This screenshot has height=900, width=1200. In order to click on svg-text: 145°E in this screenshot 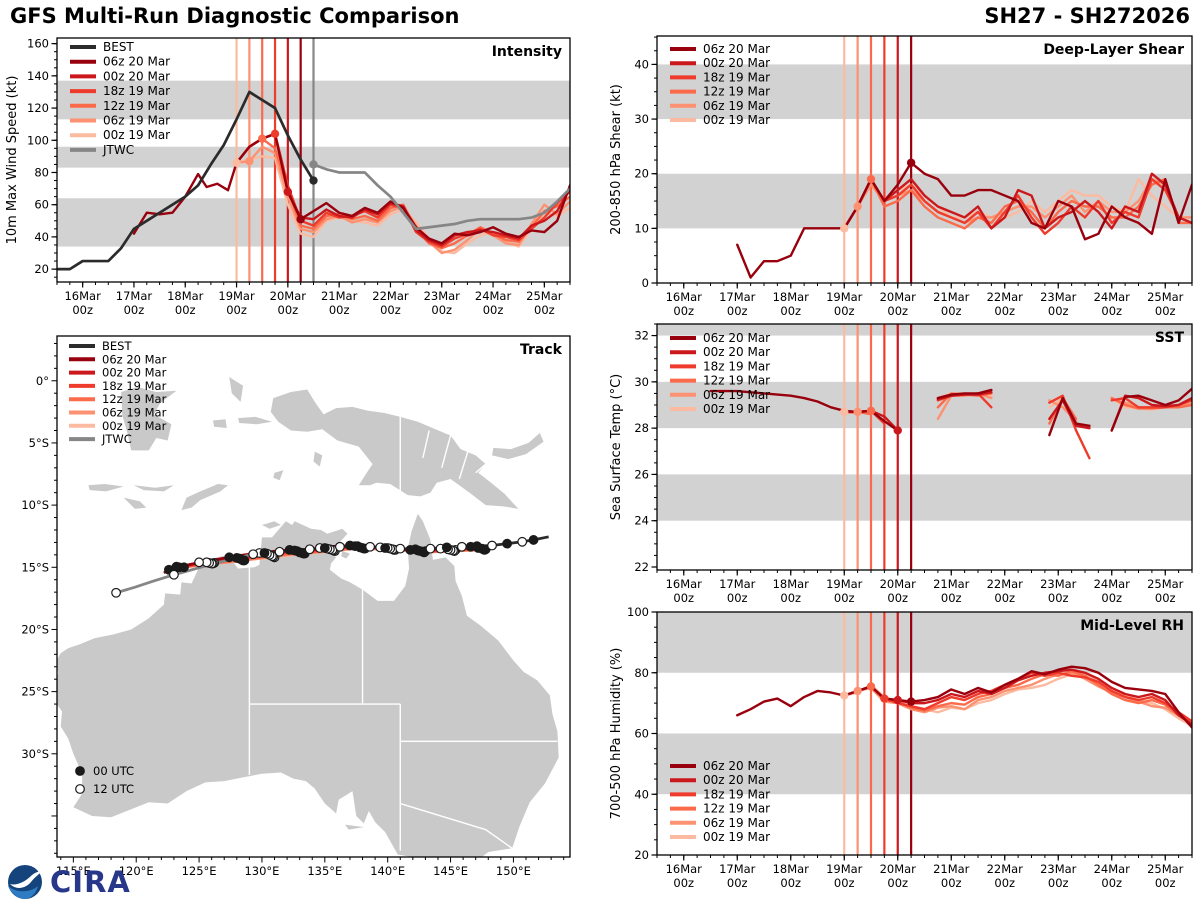, I will do `click(450, 871)`.